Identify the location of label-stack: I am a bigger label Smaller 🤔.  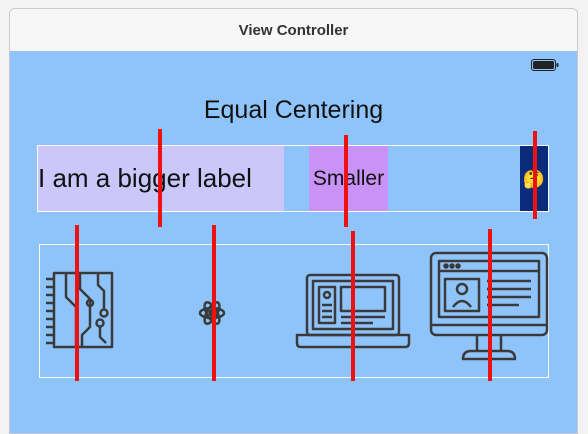
(293, 178).